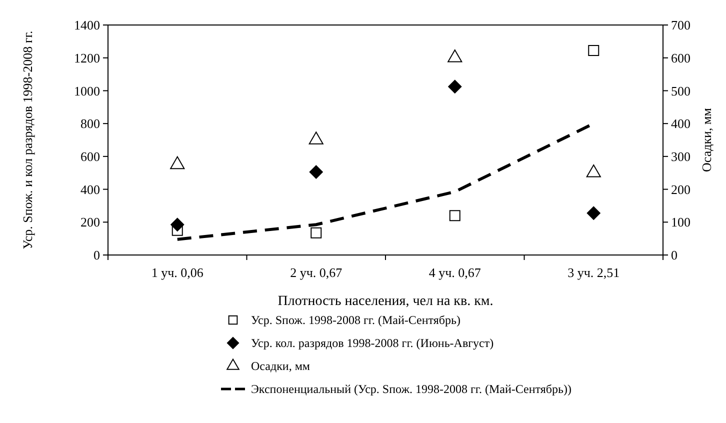 This screenshot has width=726, height=423. Describe the element at coordinates (594, 272) in the screenshot. I see `x-tick-label: 3 уч. 2,51` at that location.